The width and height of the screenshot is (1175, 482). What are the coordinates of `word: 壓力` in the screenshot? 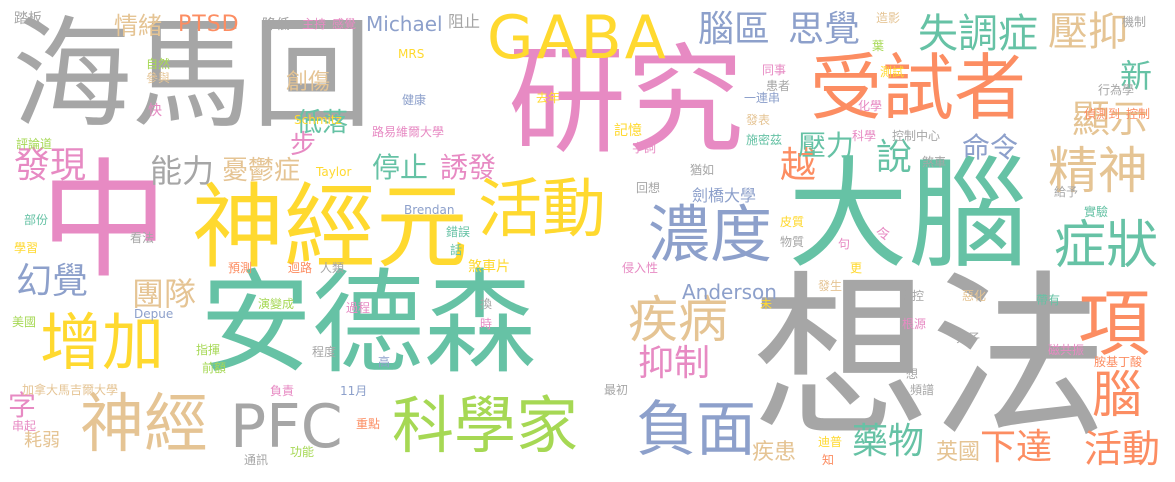 It's located at (826, 145).